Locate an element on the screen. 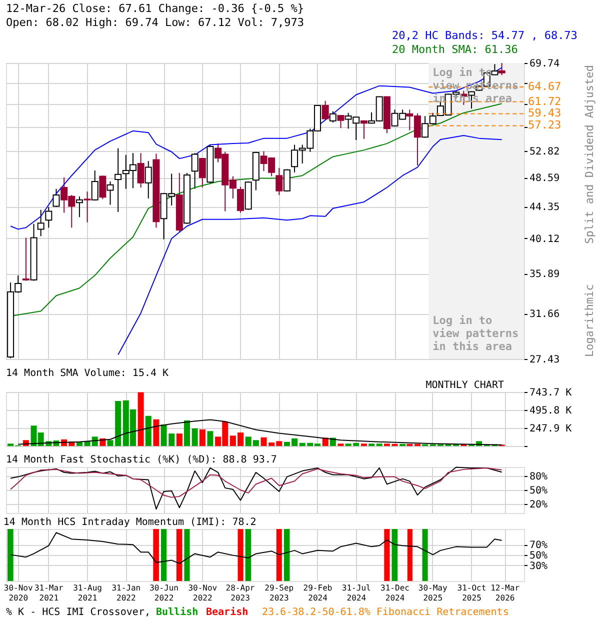 The width and height of the screenshot is (600, 640). y-tick-label: 35.89 is located at coordinates (545, 274).